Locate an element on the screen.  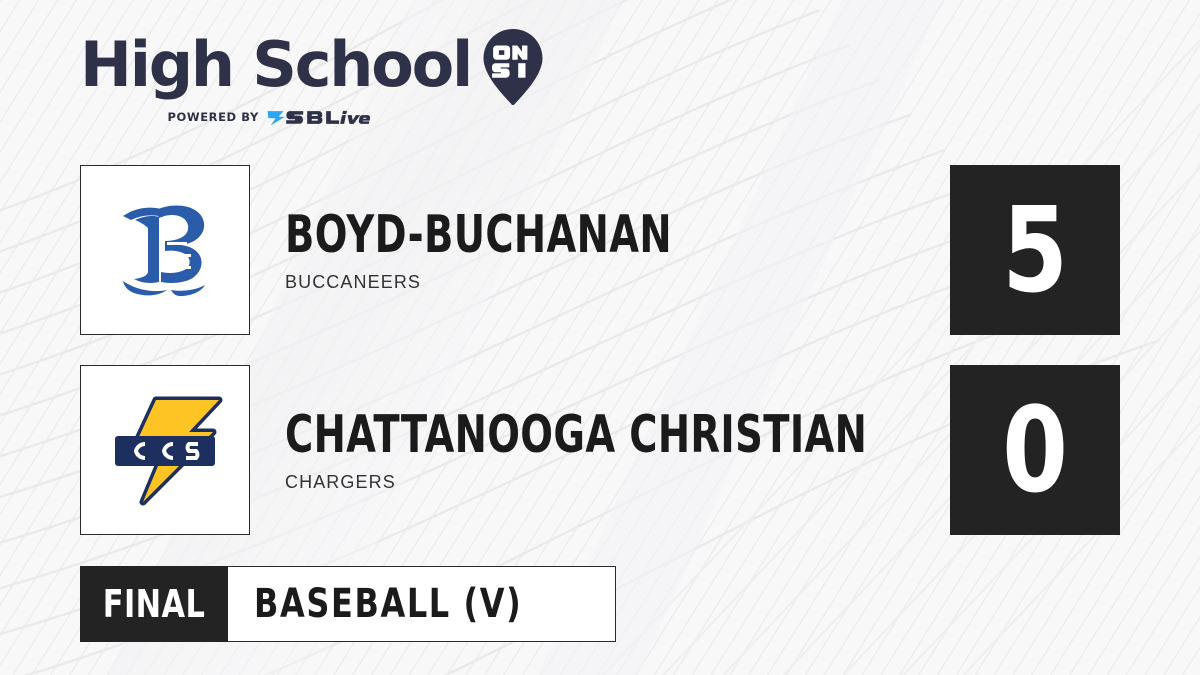
team-score-box: 0 is located at coordinates (1035, 450).